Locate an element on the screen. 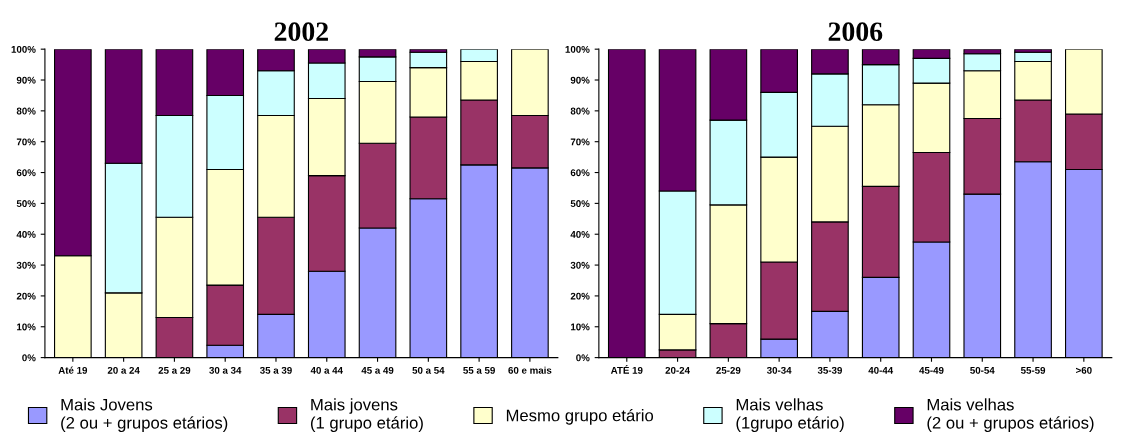 The image size is (1123, 447). legend-label: Mesmo grupo etário is located at coordinates (580, 416).